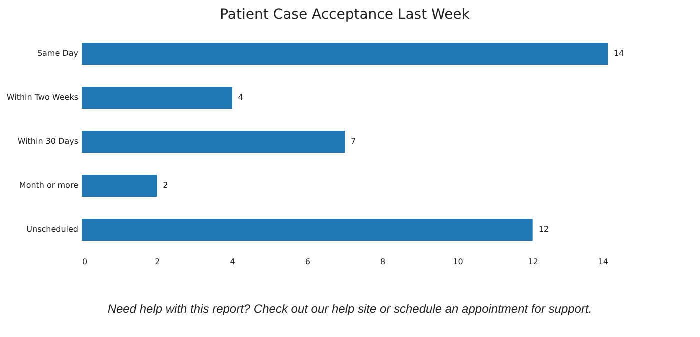  I want to click on chart-title: Patient Case Acceptance Last Week, so click(345, 15).